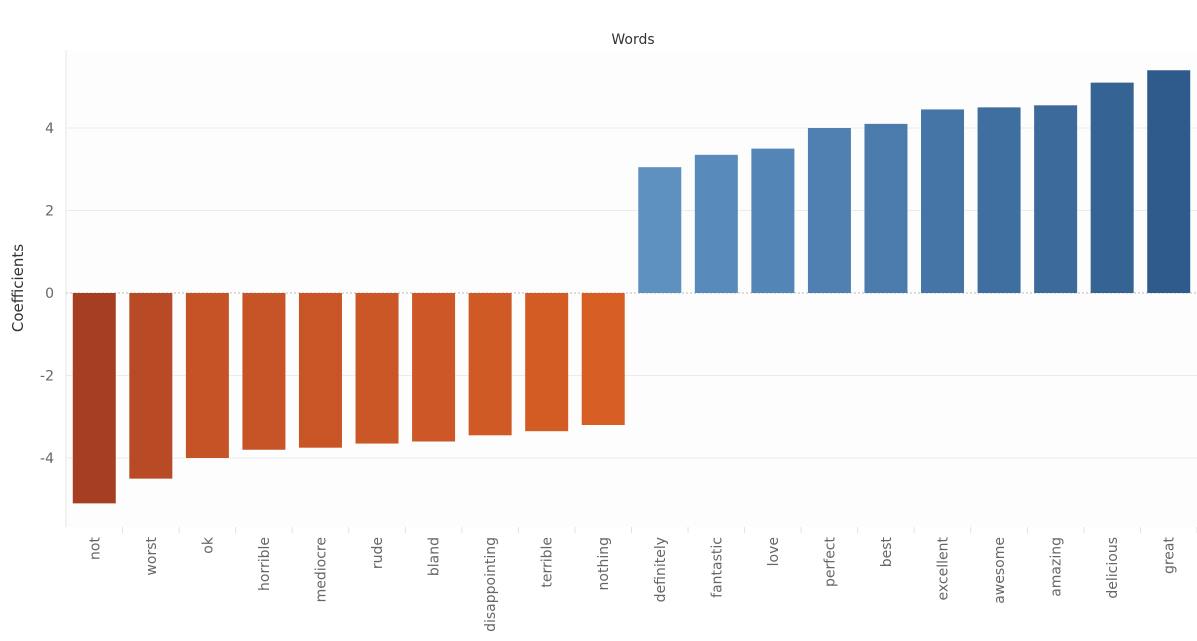  What do you see at coordinates (207, 375) in the screenshot?
I see `bar-ok` at bounding box center [207, 375].